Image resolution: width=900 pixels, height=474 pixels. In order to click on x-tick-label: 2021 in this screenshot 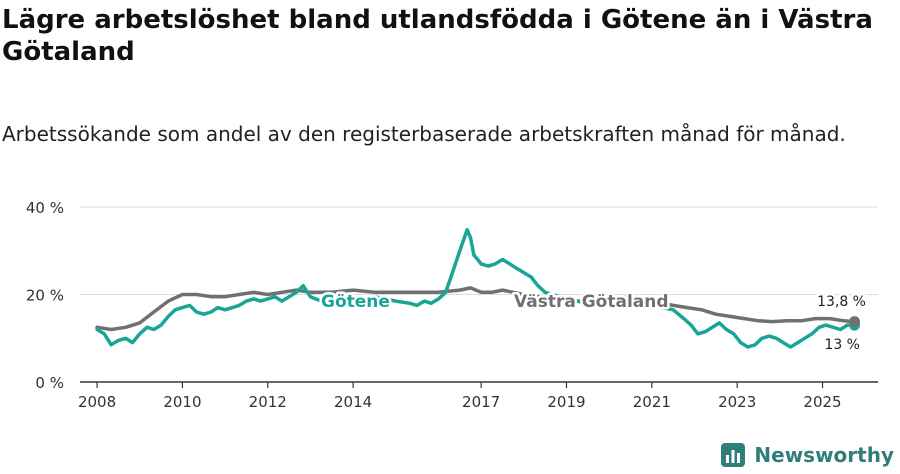, I will do `click(652, 402)`.